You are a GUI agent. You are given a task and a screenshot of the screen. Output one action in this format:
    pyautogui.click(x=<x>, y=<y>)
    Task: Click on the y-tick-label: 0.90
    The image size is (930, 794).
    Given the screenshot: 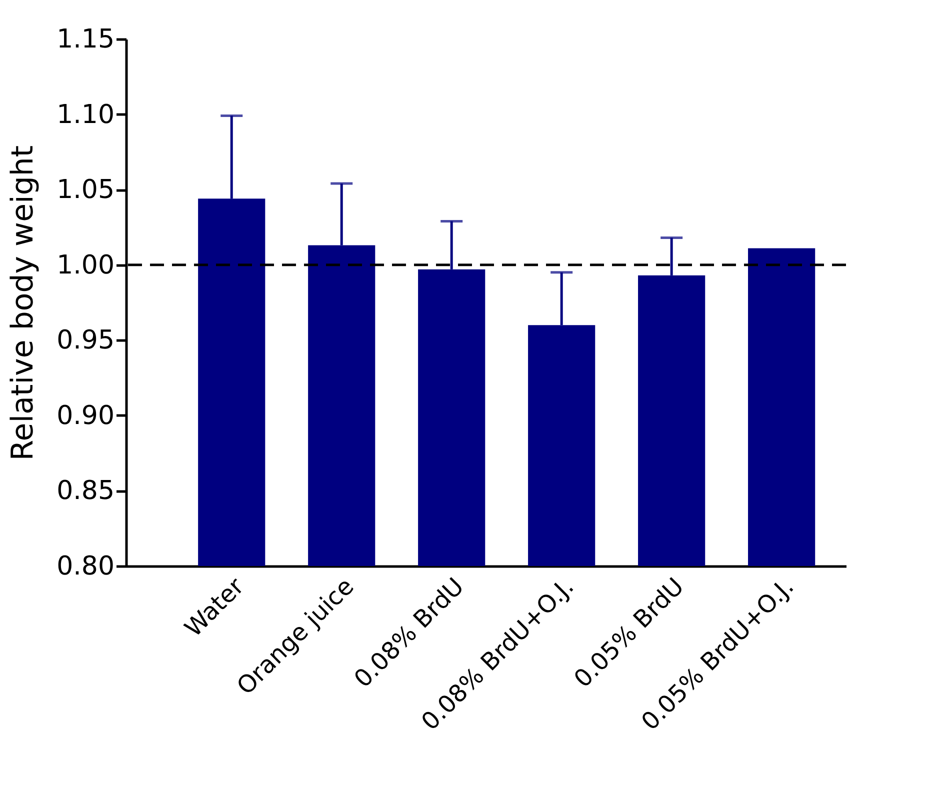 What is the action you would take?
    pyautogui.click(x=85, y=415)
    